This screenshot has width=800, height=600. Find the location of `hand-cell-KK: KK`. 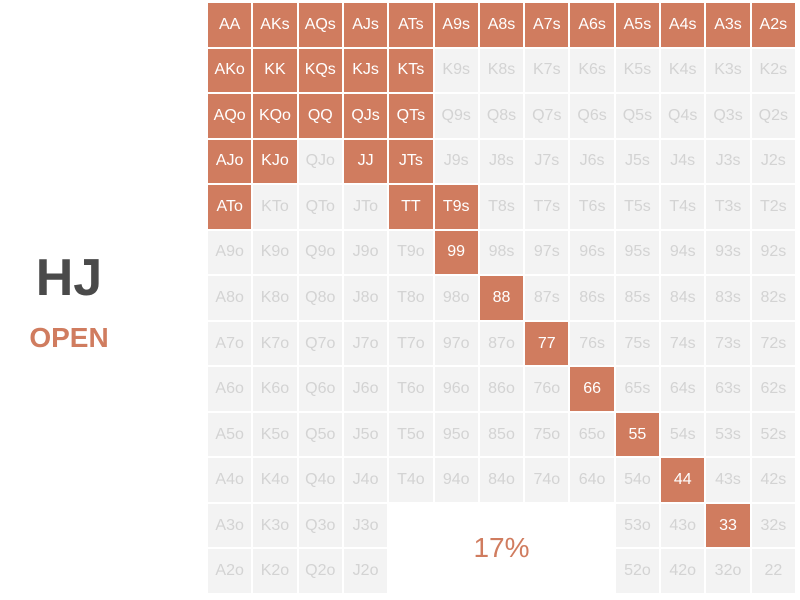

hand-cell-KK: KK is located at coordinates (275, 70).